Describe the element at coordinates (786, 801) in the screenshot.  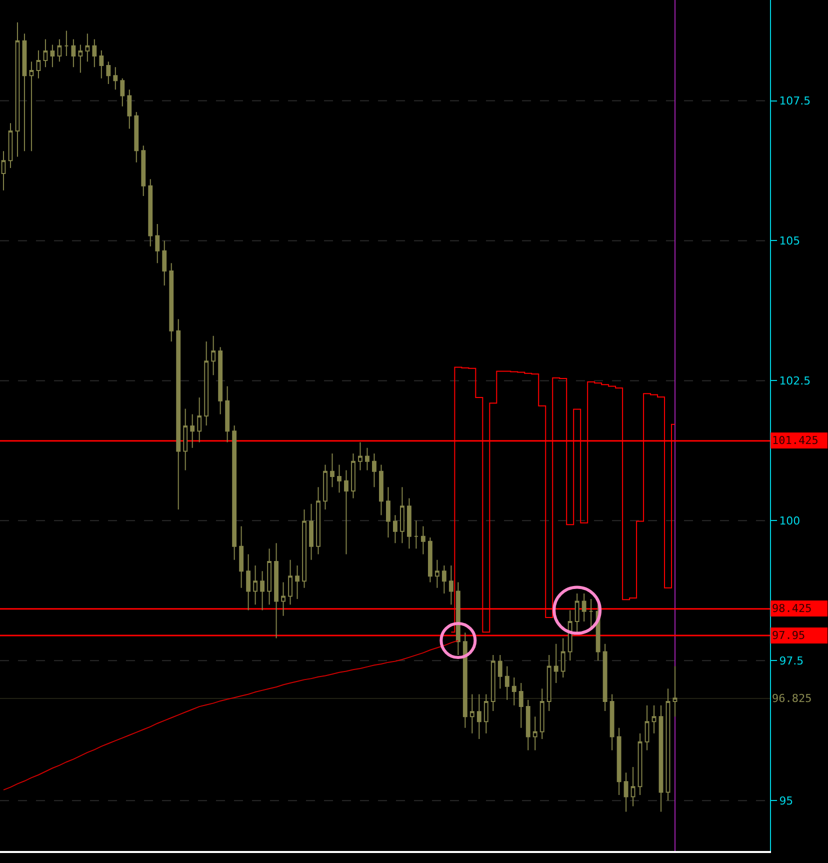
I see `y-tick-label: 95` at that location.